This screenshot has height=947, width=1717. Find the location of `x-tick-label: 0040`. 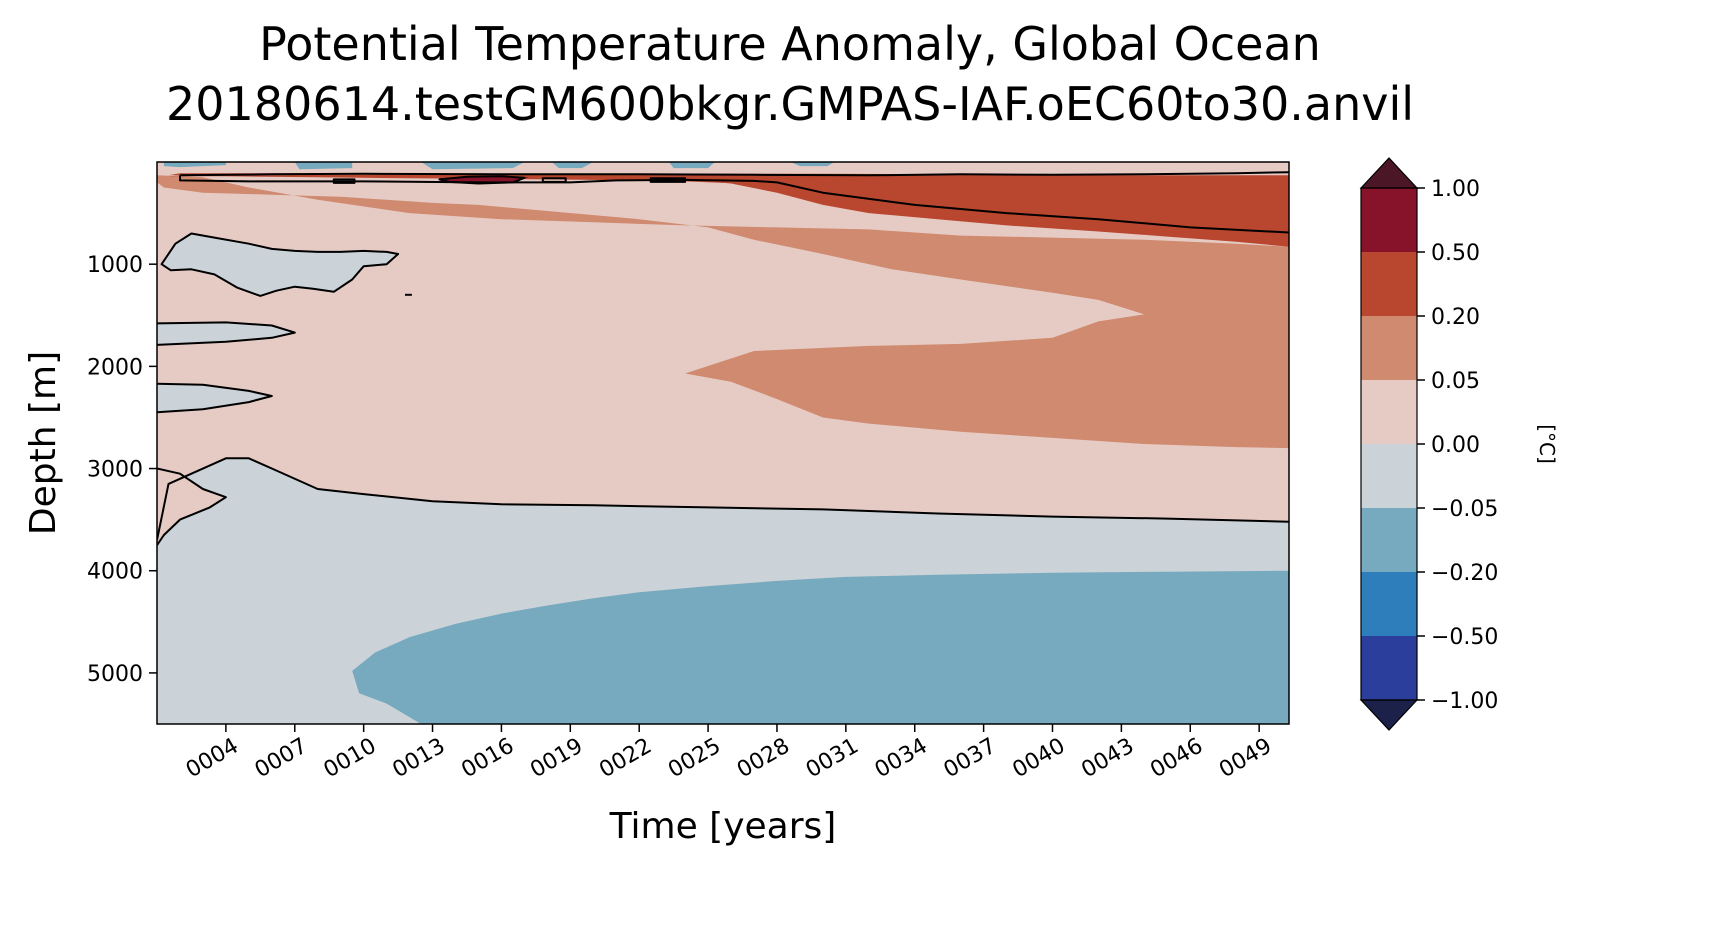

x-tick-label: 0040 is located at coordinates (1038, 759).